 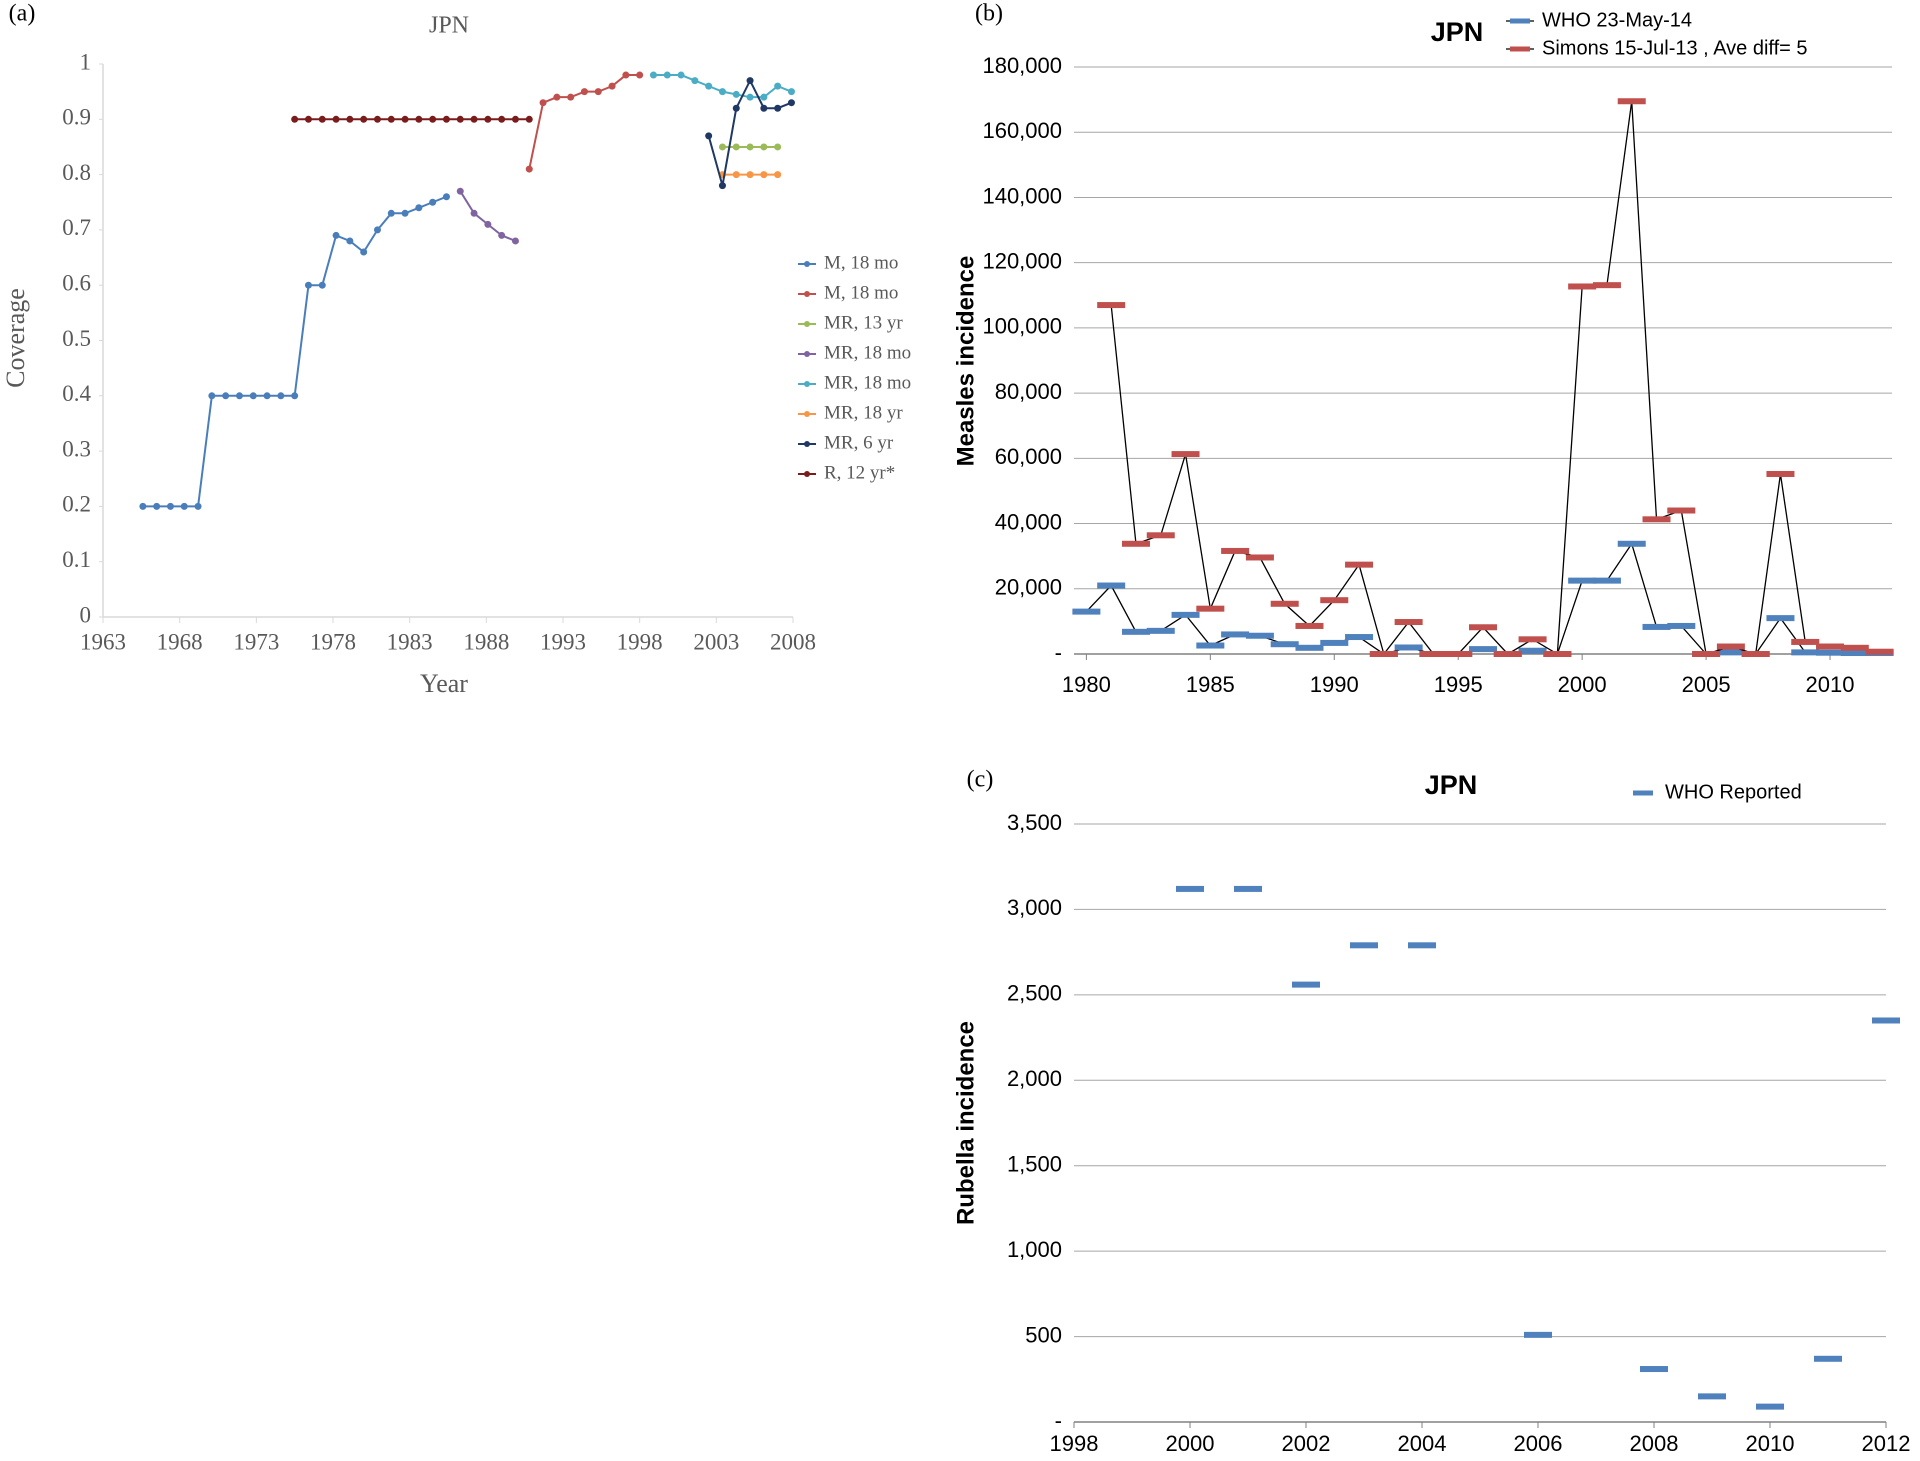 I want to click on y-tick-label: 40,000, so click(x=1028, y=521).